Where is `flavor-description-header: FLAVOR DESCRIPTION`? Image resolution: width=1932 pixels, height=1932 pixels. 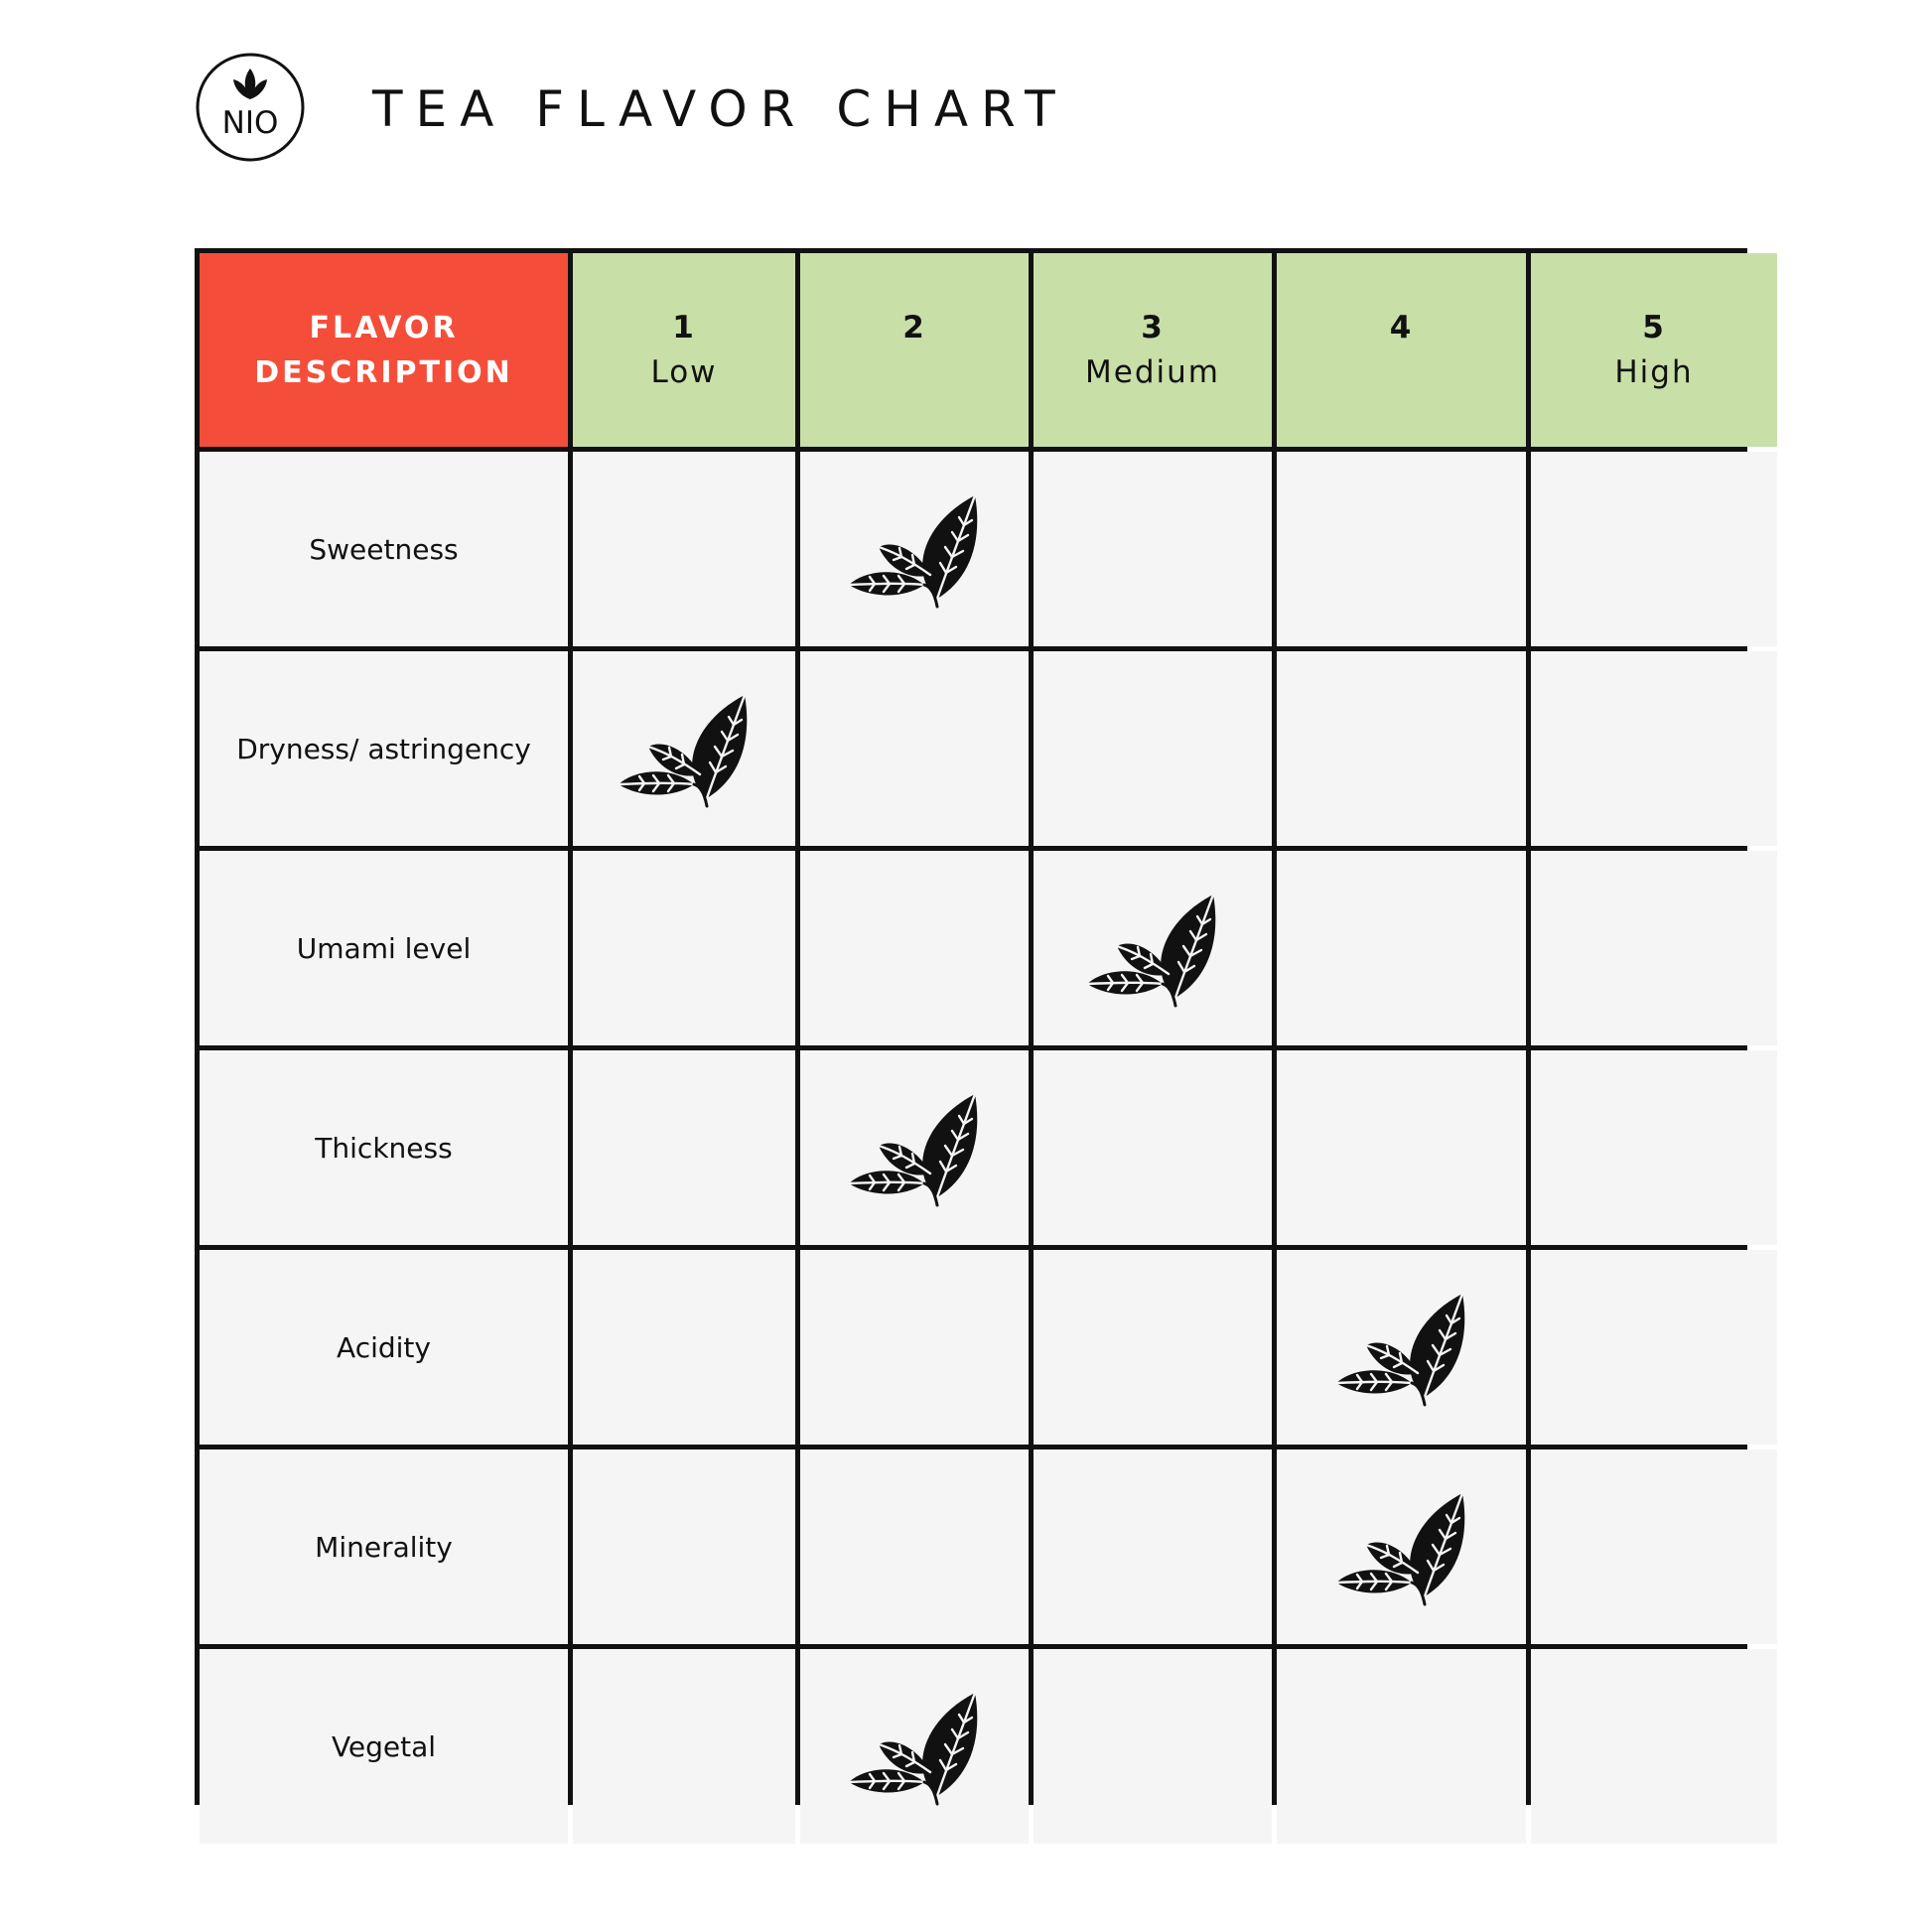
flavor-description-header: FLAVOR DESCRIPTION is located at coordinates (384, 350).